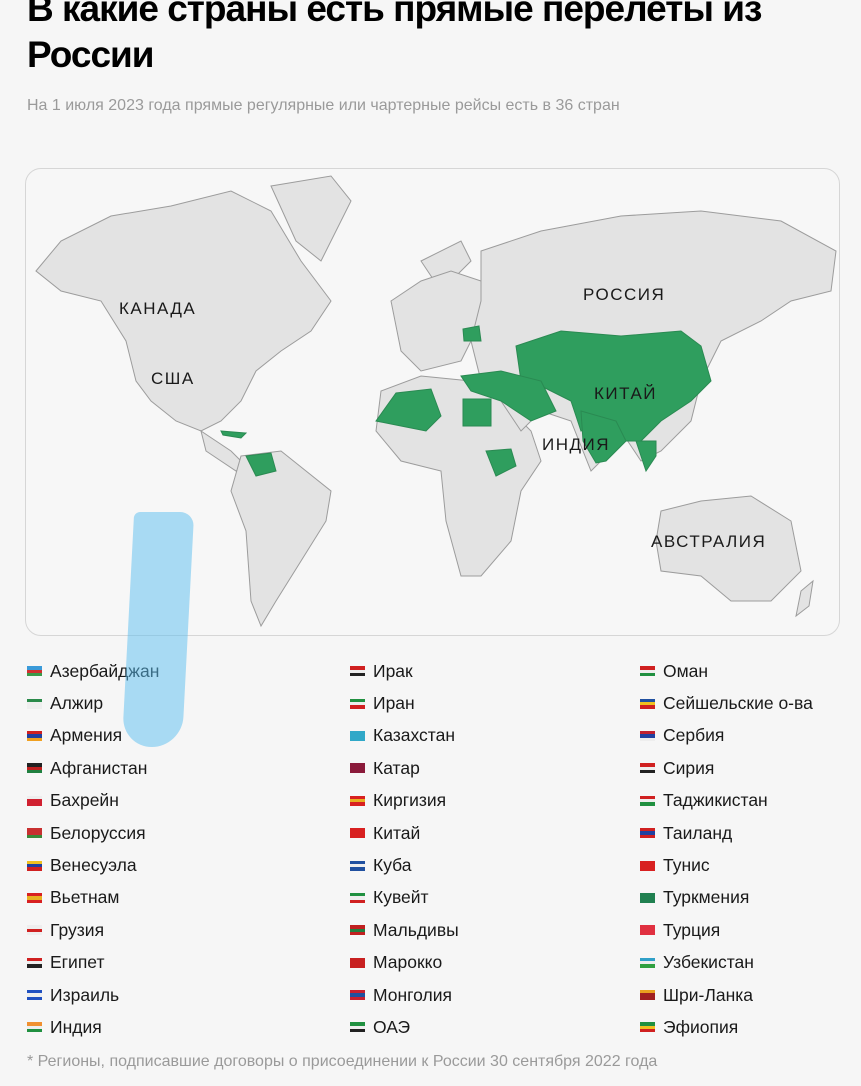 This screenshot has height=1086, width=861. I want to click on label-india: ИНДИЯ, so click(576, 444).